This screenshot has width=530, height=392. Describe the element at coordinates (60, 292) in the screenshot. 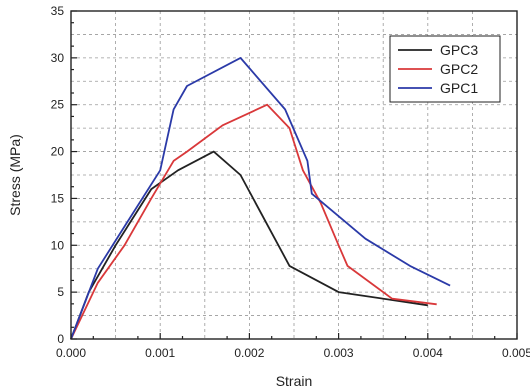

I see `y-tick-label: 5` at that location.